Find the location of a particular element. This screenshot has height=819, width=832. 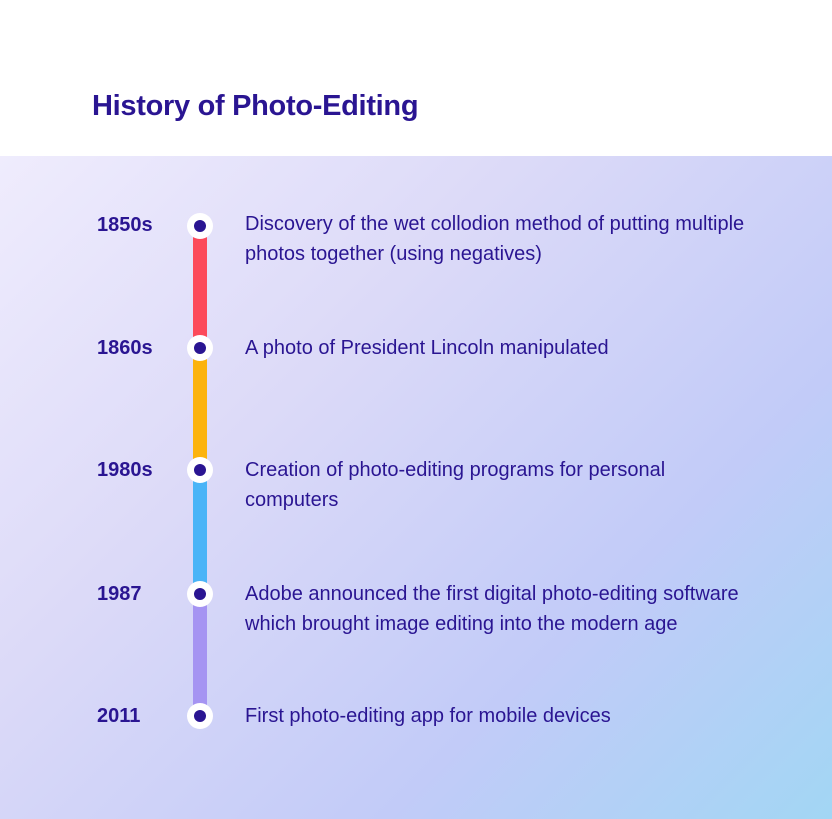

timeline-year: 1850s is located at coordinates (125, 225).